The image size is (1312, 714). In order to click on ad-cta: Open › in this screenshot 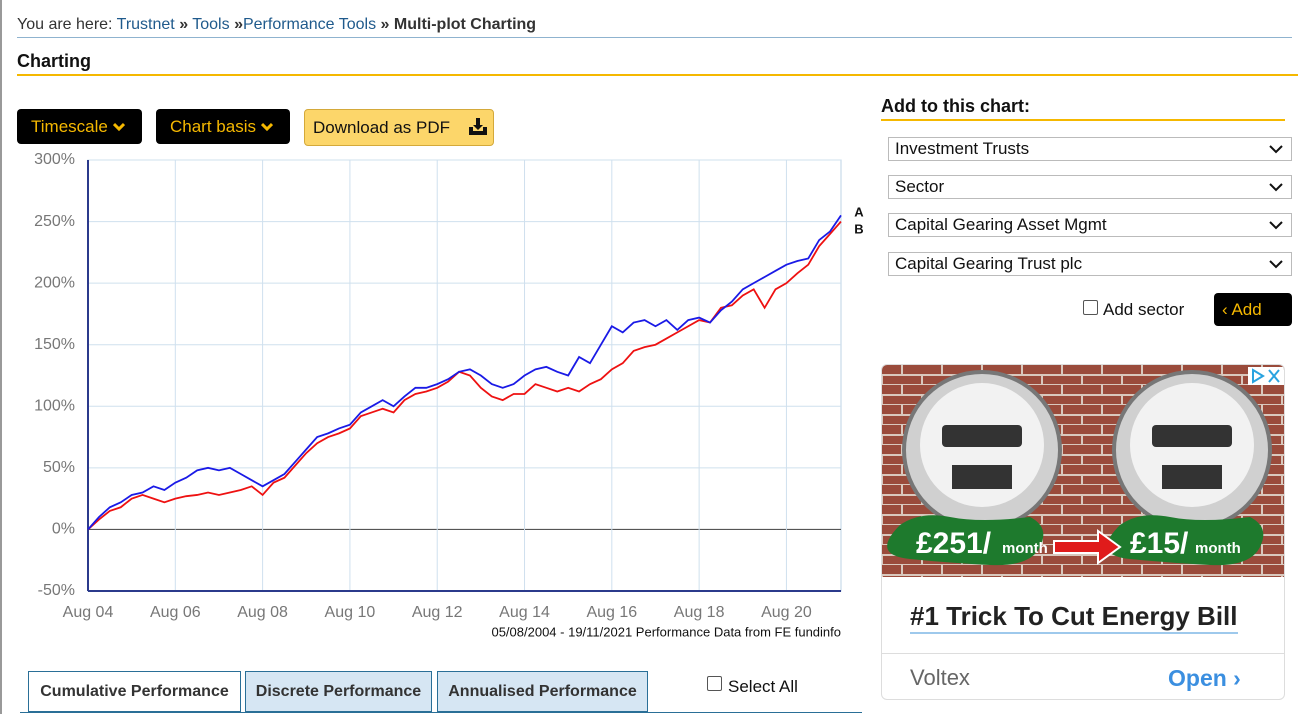, I will do `click(1204, 678)`.